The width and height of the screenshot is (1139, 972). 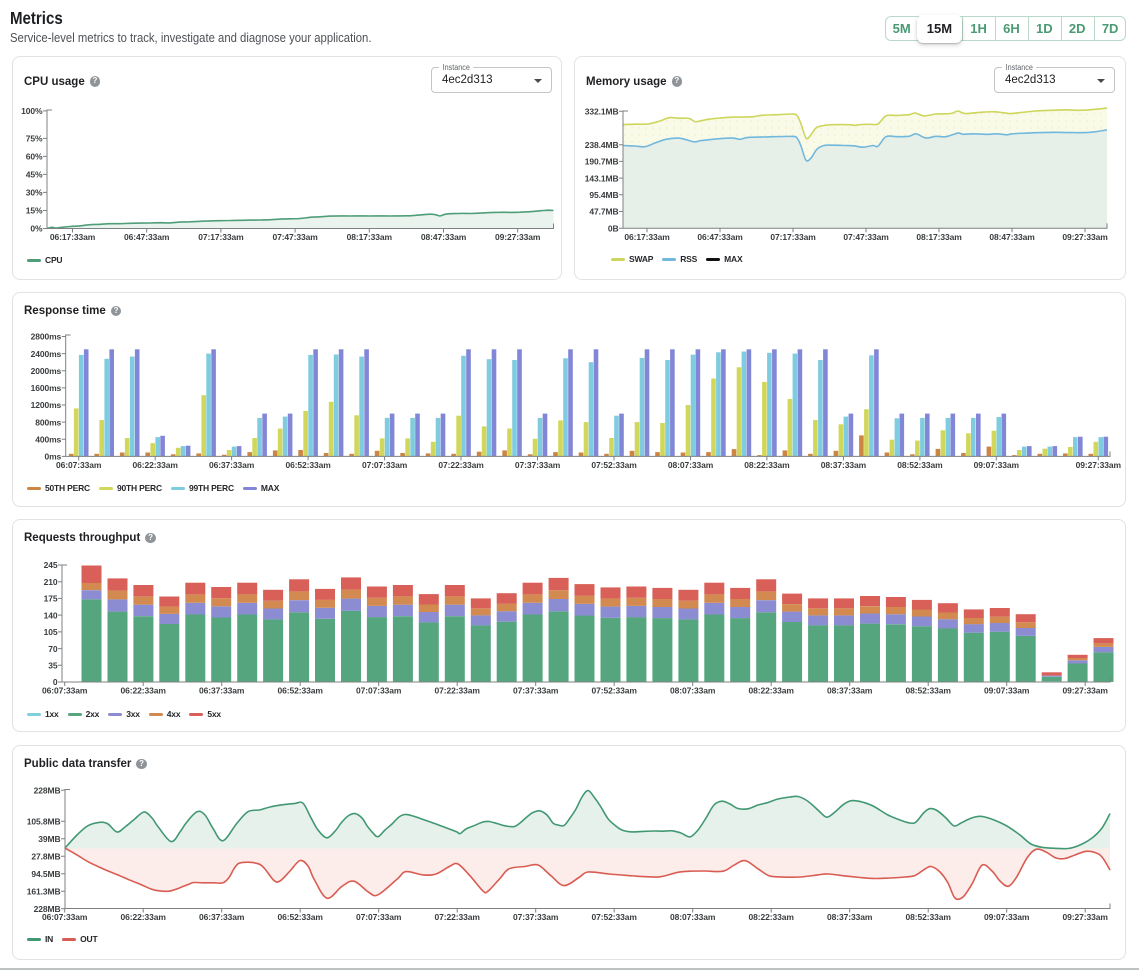 What do you see at coordinates (602, 145) in the screenshot?
I see `svg-text: 238.4MB` at bounding box center [602, 145].